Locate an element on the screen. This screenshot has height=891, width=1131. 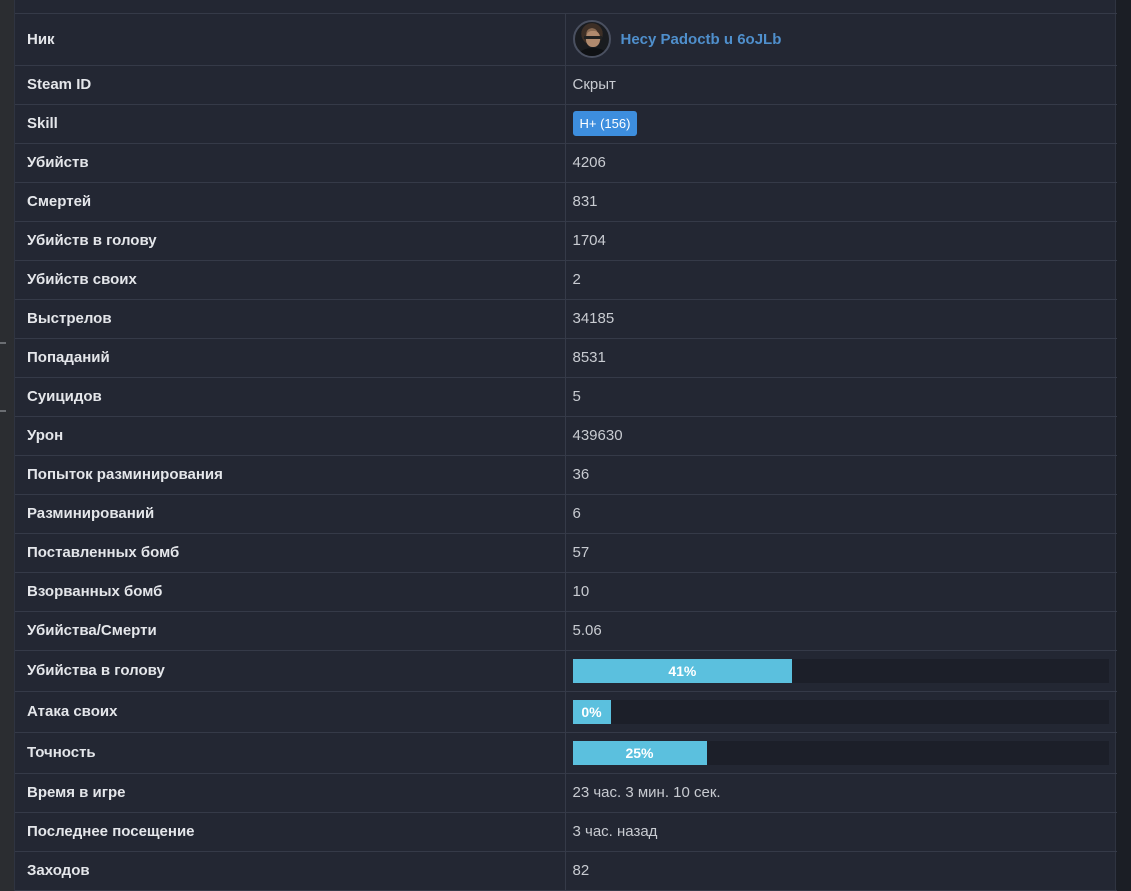
stat-value: 439630 is located at coordinates (841, 436).